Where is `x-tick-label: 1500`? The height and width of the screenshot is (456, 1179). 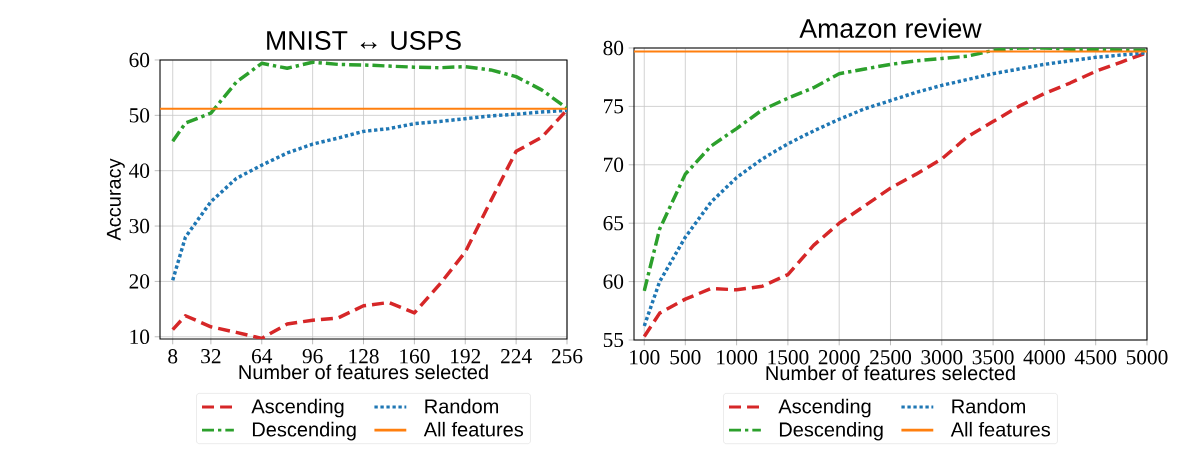 x-tick-label: 1500 is located at coordinates (788, 357).